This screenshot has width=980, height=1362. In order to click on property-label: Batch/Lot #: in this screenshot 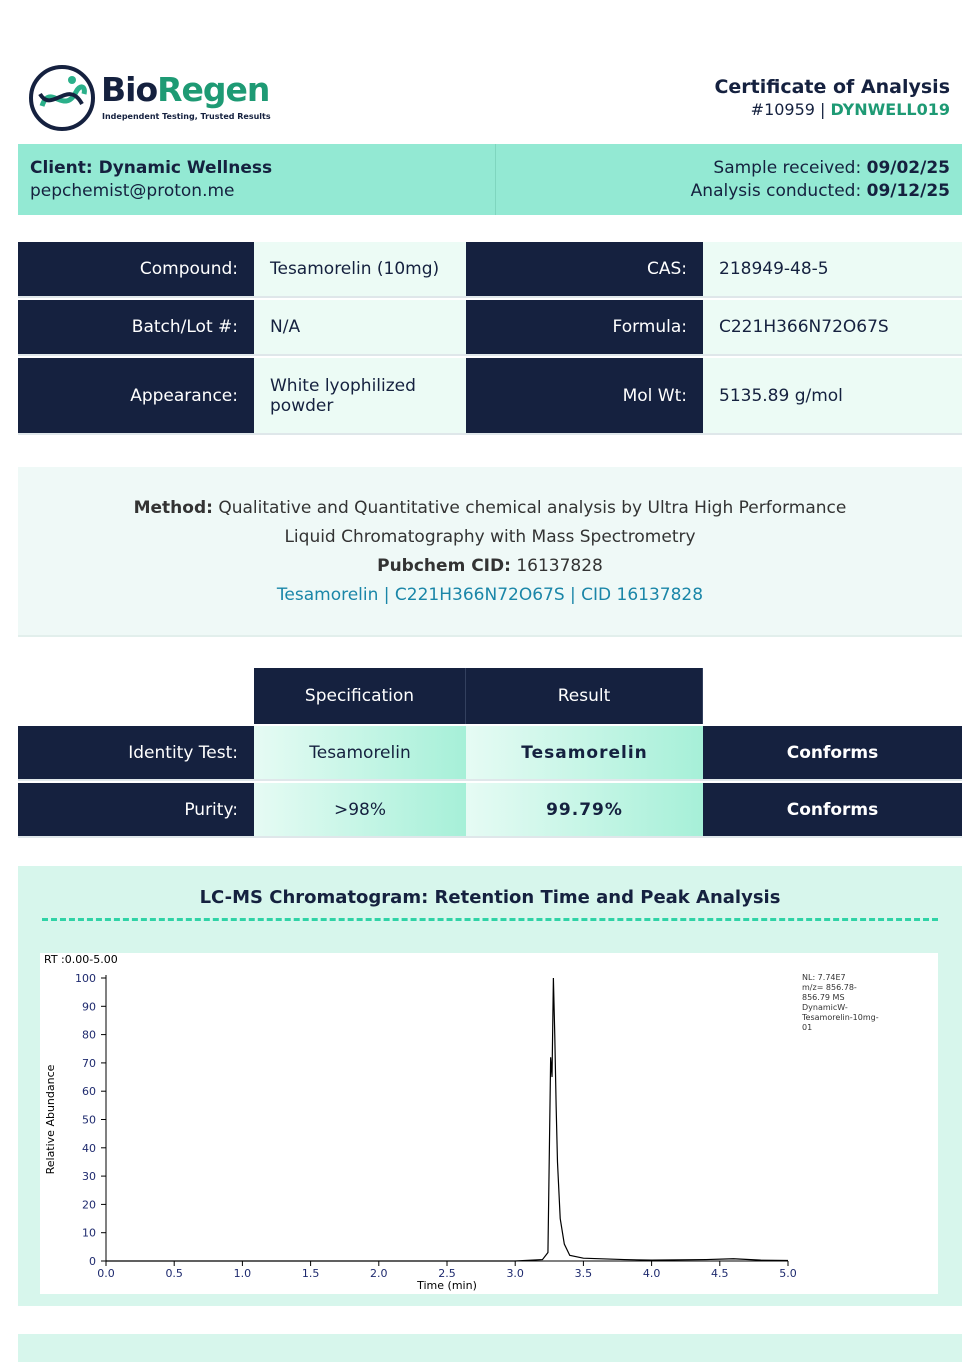, I will do `click(136, 328)`.